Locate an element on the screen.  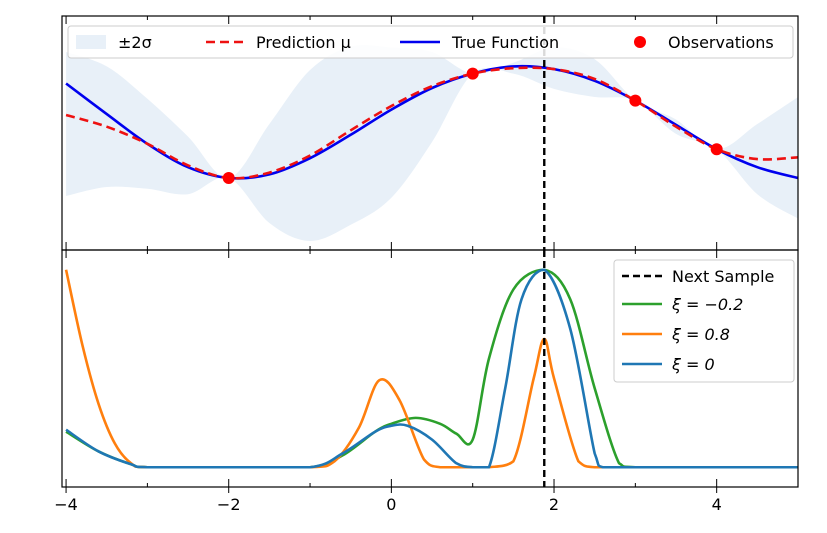
x-tick-label: 2 is located at coordinates (554, 504).